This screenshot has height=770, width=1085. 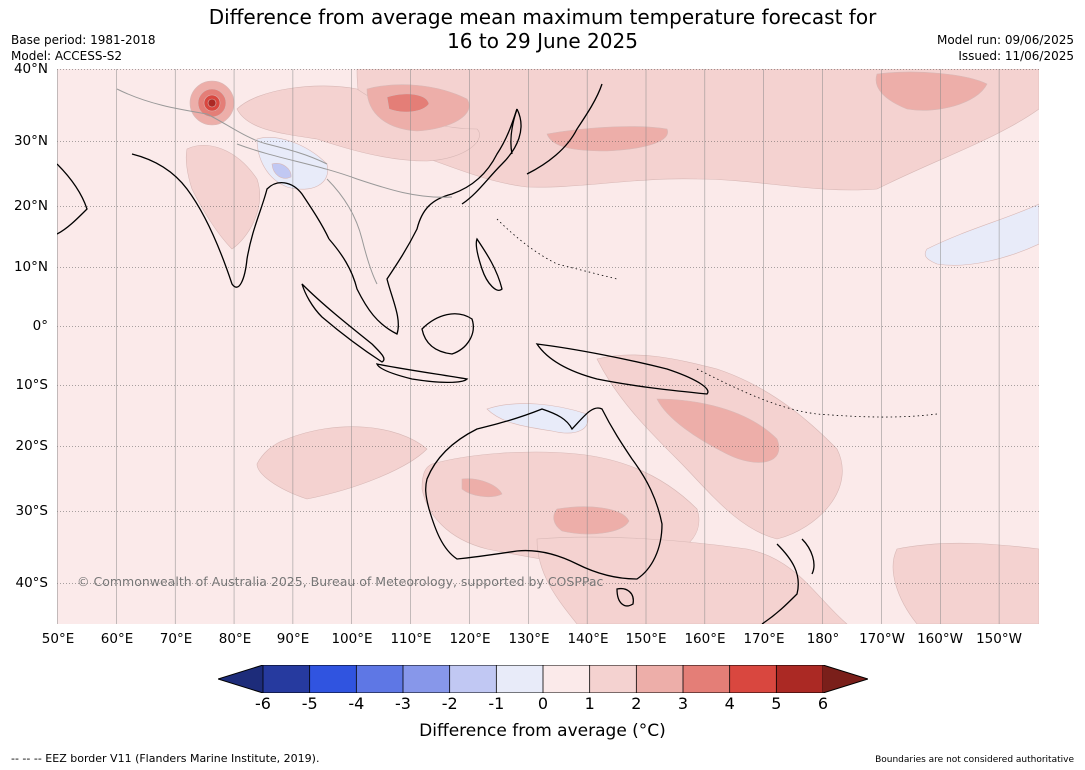 I want to click on colorbar-svg, so click(x=543, y=679).